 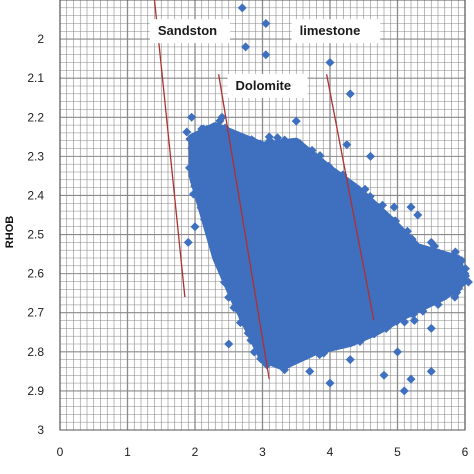 I want to click on x-tick-label: 5, so click(x=397, y=452).